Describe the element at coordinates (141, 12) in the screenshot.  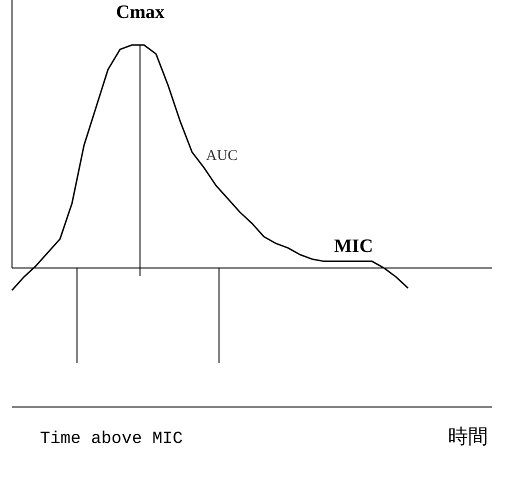
I see `text: Cmax` at that location.